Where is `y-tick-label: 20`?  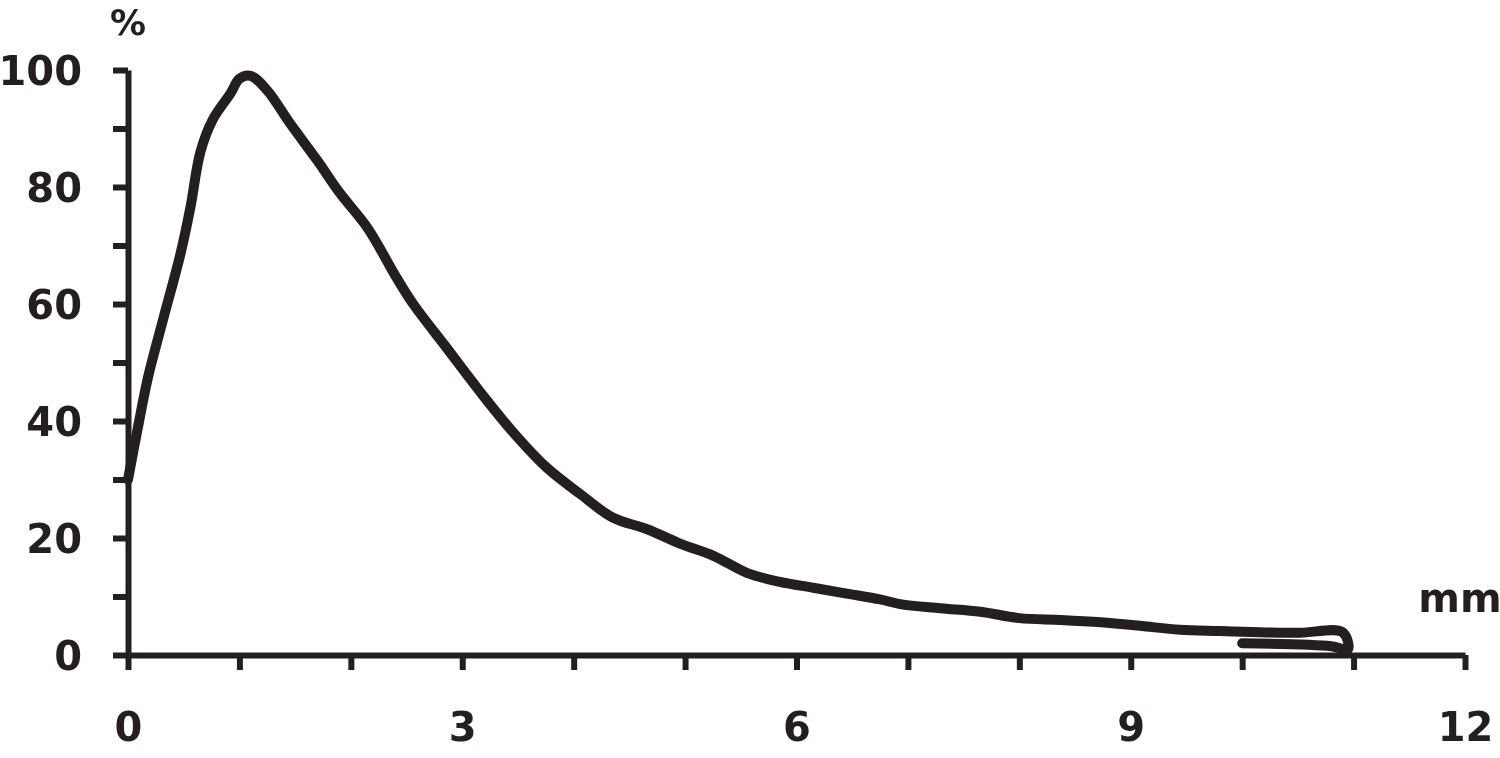
y-tick-label: 20 is located at coordinates (54, 538).